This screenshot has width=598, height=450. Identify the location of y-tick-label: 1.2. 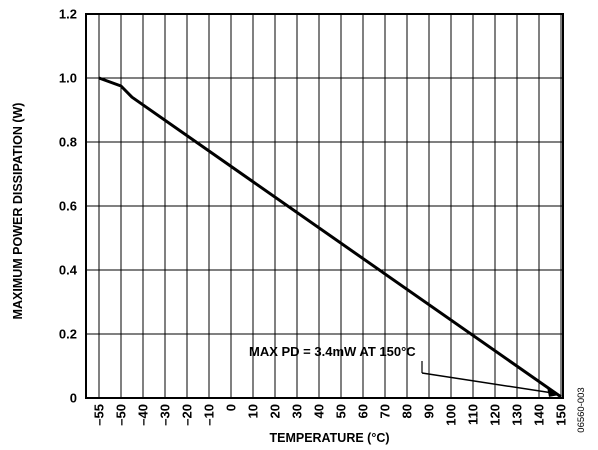
(68, 14).